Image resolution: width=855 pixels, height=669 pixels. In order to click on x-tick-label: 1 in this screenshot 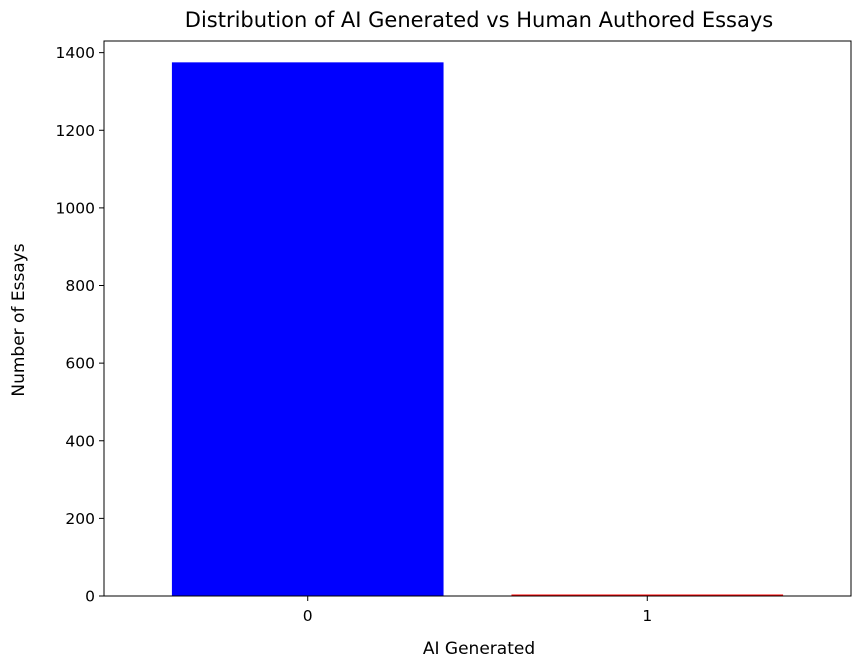, I will do `click(647, 616)`.